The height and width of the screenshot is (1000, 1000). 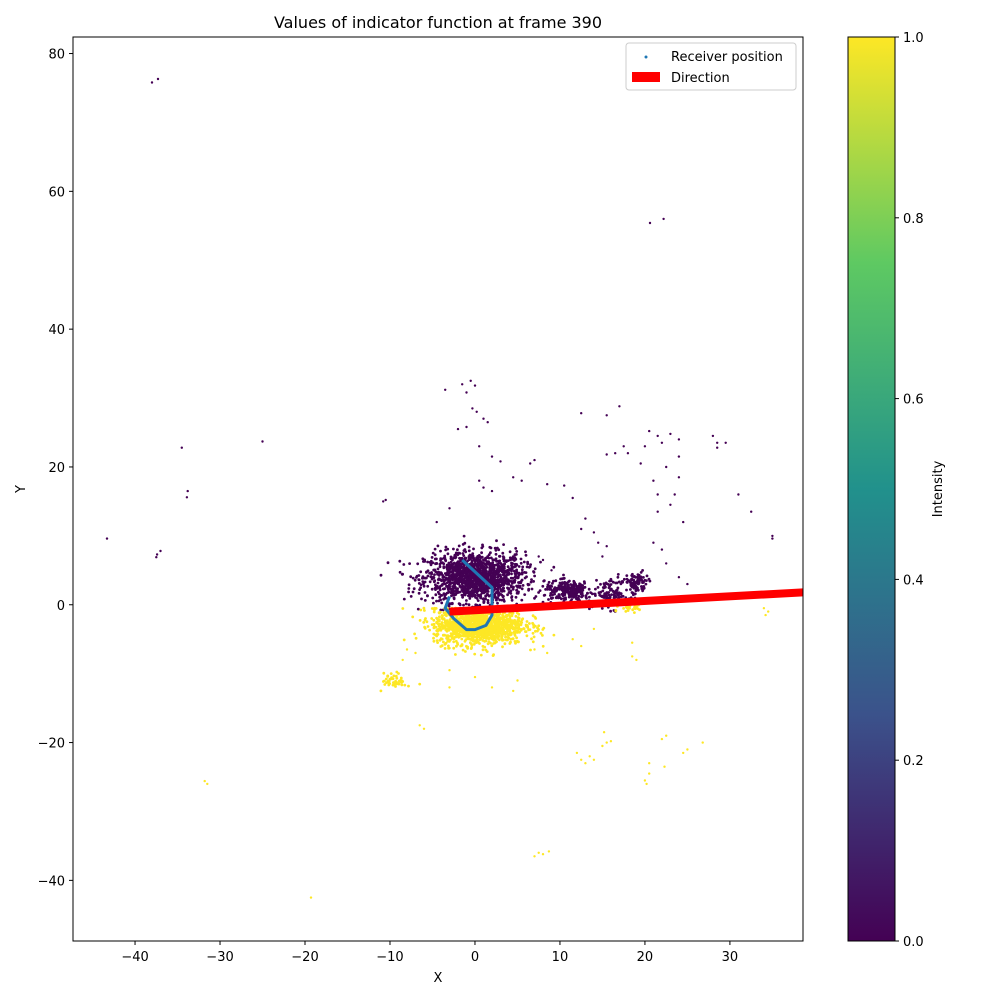 I want to click on y-axis-ticks: −40 −20 0 20 40 60 80, so click(x=55, y=468).